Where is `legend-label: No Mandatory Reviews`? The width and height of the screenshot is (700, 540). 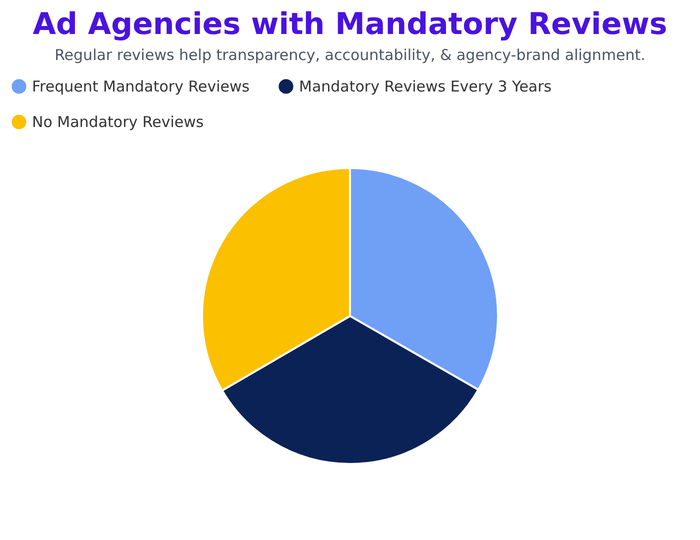
legend-label: No Mandatory Reviews is located at coordinates (118, 122).